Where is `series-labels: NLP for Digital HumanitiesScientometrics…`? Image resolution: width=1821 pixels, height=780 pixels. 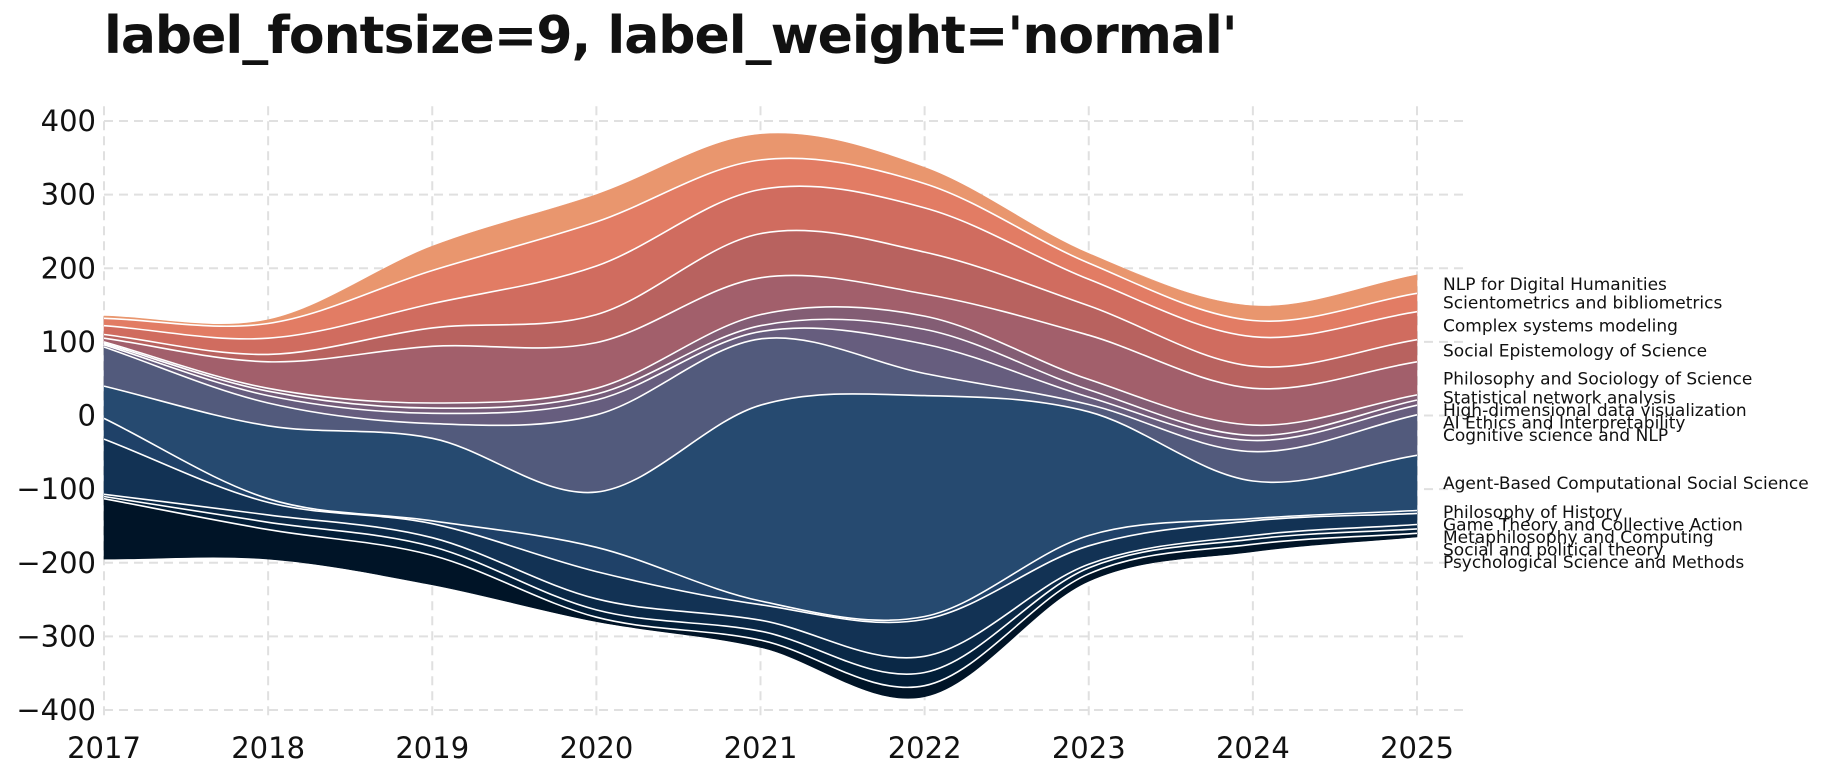 series-labels: NLP for Digital HumanitiesScientometrics… is located at coordinates (1626, 424).